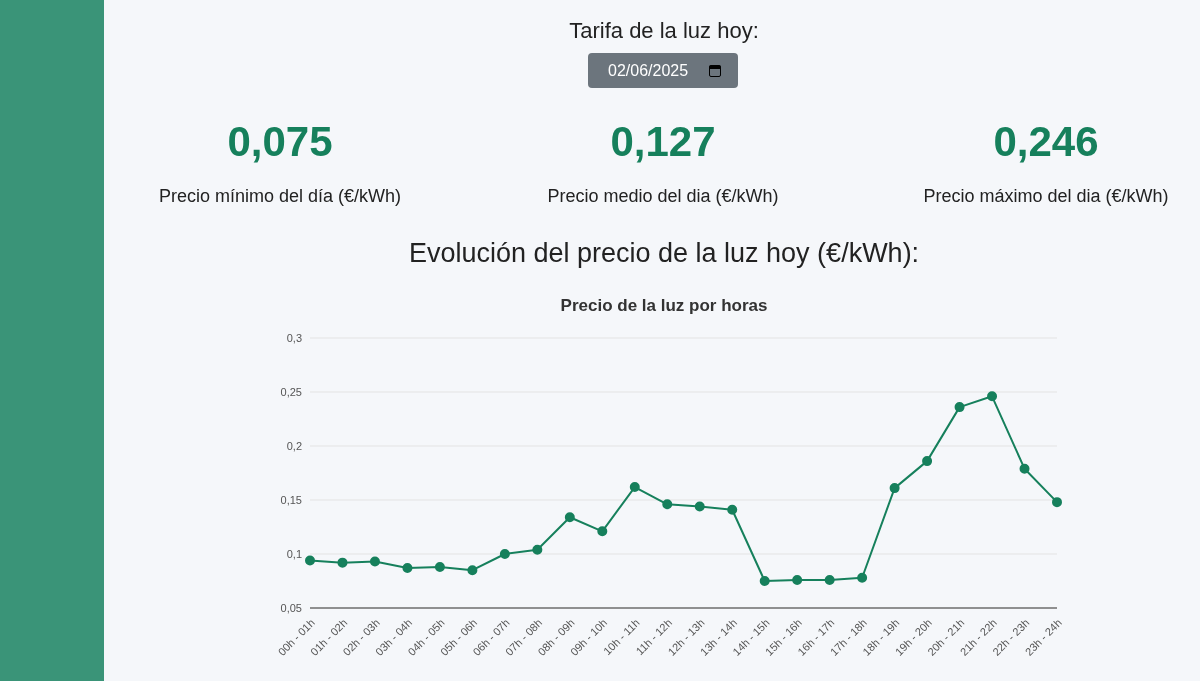 The height and width of the screenshot is (681, 1200). What do you see at coordinates (294, 445) in the screenshot?
I see `y-tick-label: 0,2` at bounding box center [294, 445].